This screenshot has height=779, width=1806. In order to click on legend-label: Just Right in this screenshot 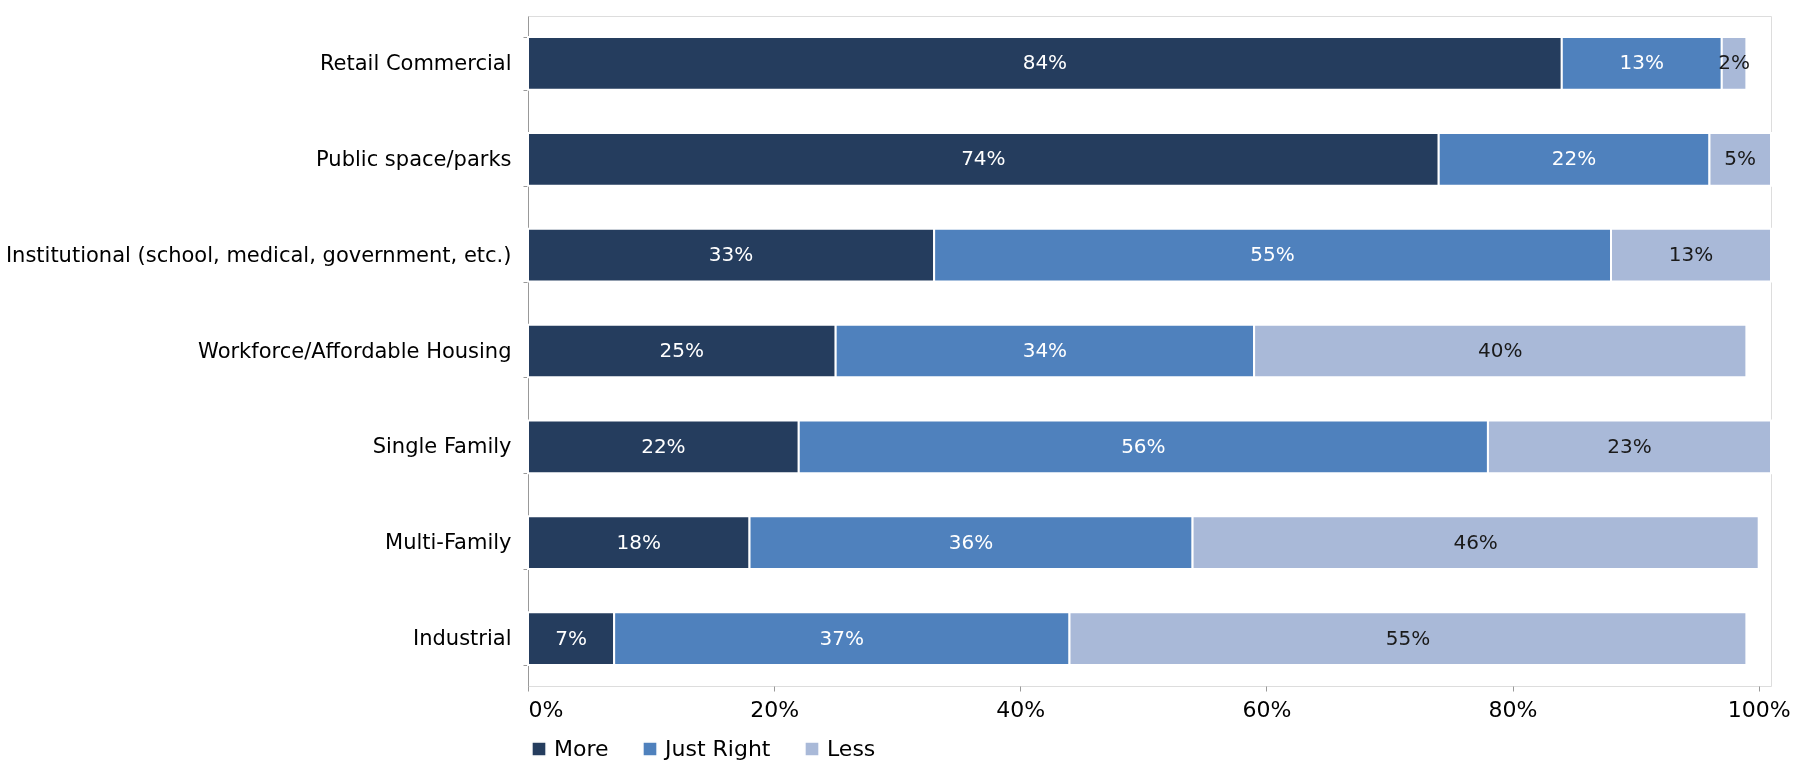, I will do `click(717, 748)`.